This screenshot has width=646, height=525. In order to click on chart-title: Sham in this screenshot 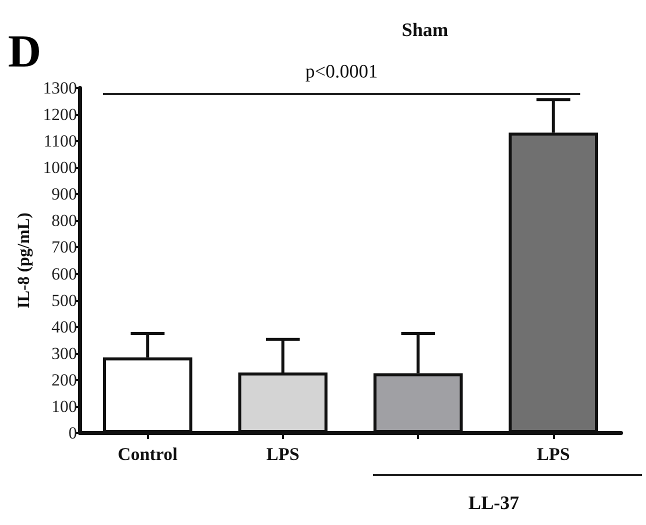, I will do `click(425, 30)`.